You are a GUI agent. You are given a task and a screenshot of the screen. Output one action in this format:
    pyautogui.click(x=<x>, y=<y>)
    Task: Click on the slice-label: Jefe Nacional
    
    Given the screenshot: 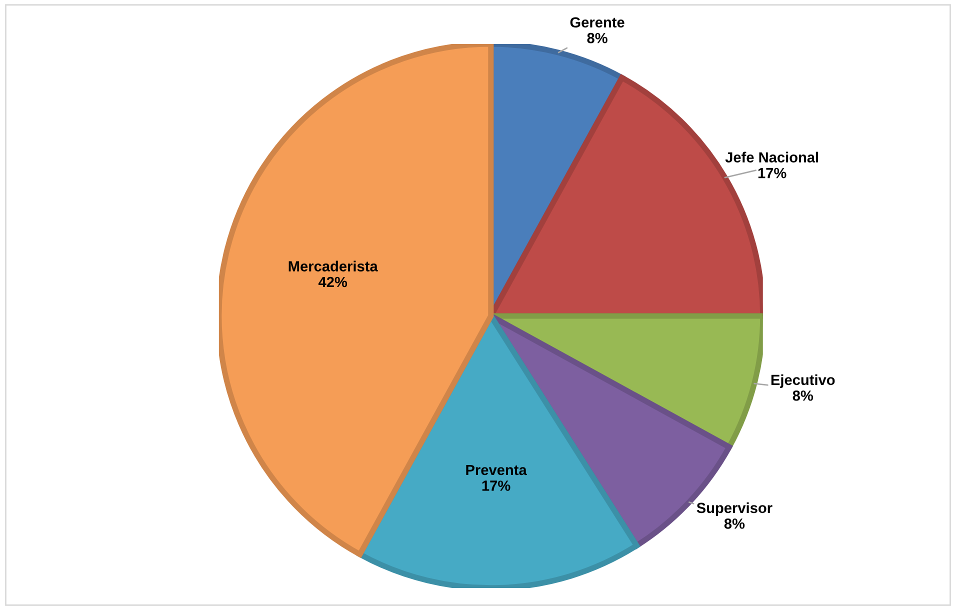 What is the action you would take?
    pyautogui.click(x=771, y=157)
    